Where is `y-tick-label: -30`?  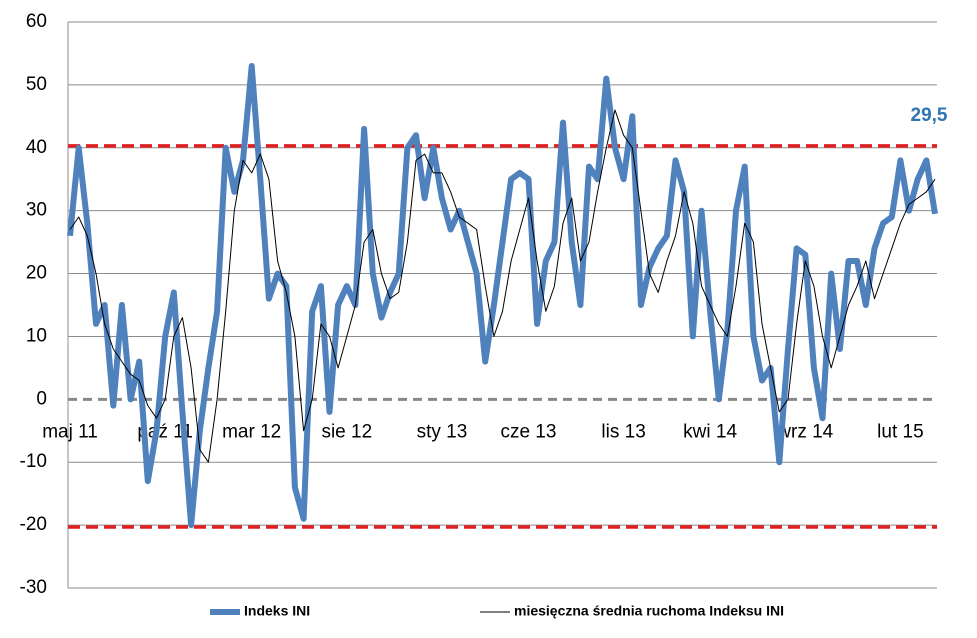
y-tick-label: -30 is located at coordinates (33, 587).